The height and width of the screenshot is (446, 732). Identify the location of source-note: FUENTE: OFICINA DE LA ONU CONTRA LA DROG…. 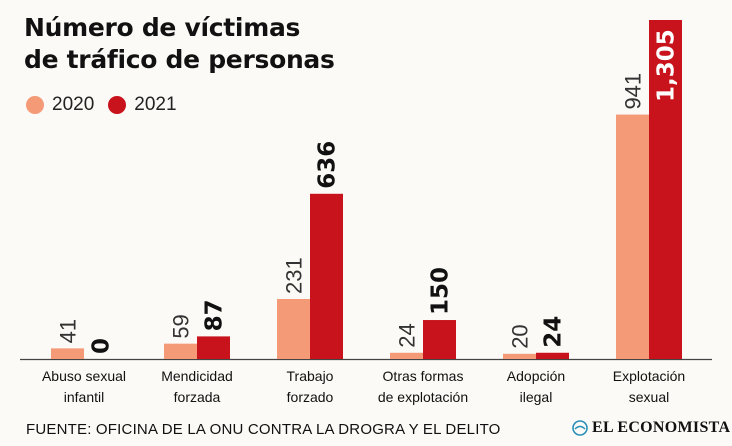
(263, 429).